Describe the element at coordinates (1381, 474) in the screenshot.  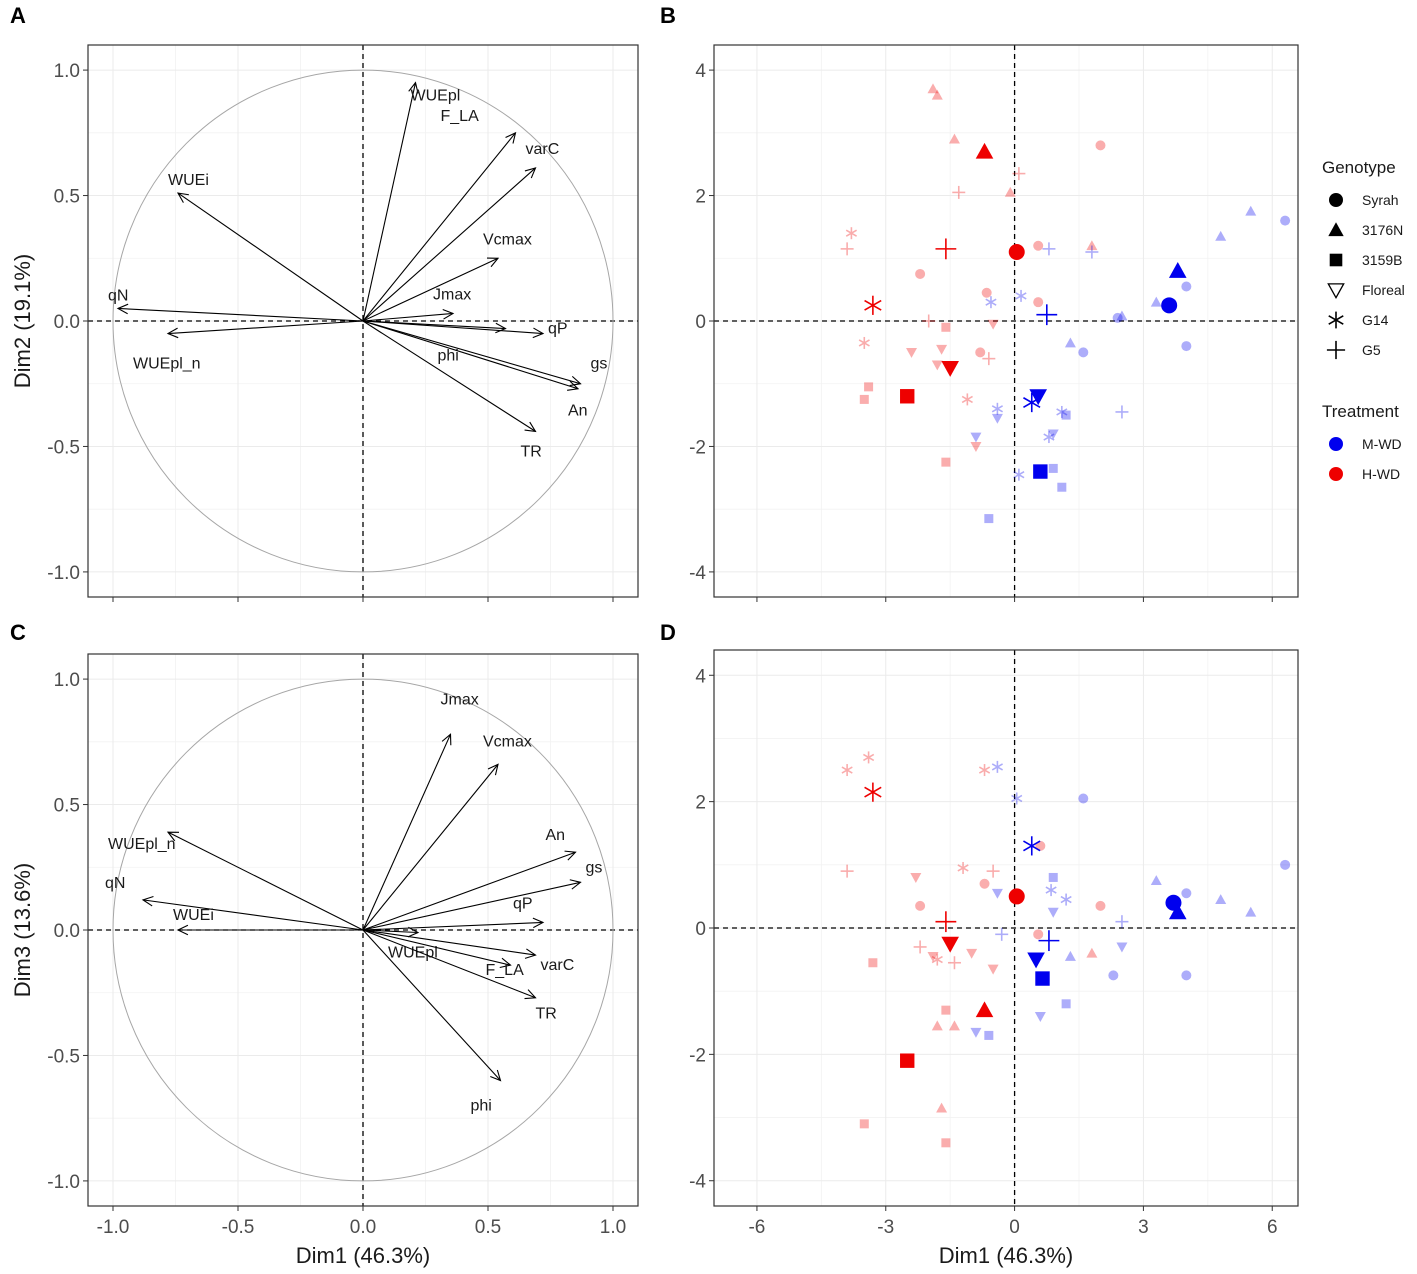
I see `legend-treatment-item: H-WD` at that location.